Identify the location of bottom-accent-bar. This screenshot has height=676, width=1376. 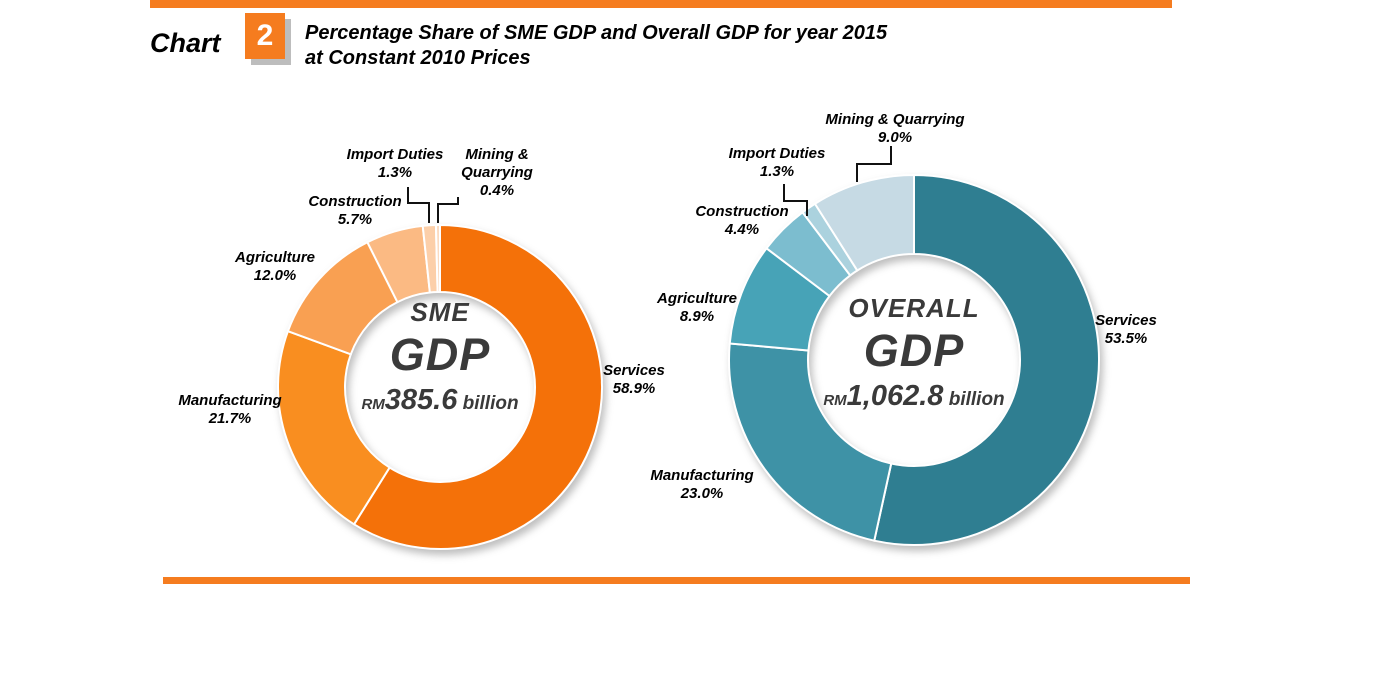
(676, 580).